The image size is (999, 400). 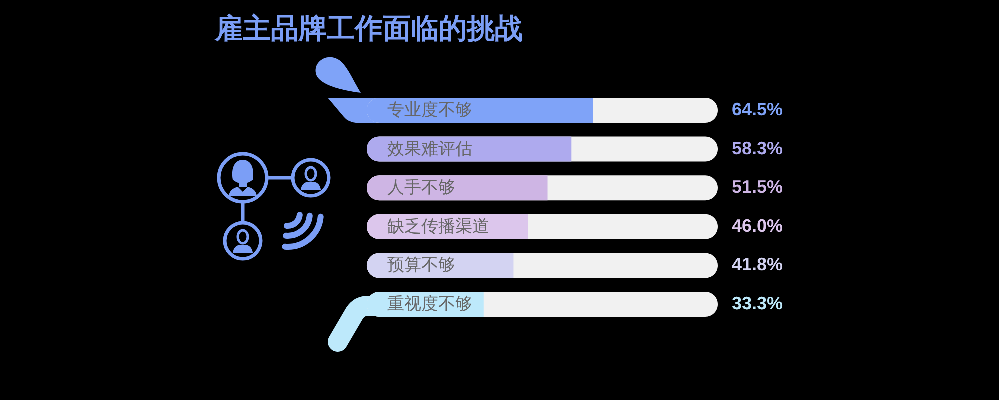 I want to click on y-tick-label: 预算不够, so click(x=422, y=265).